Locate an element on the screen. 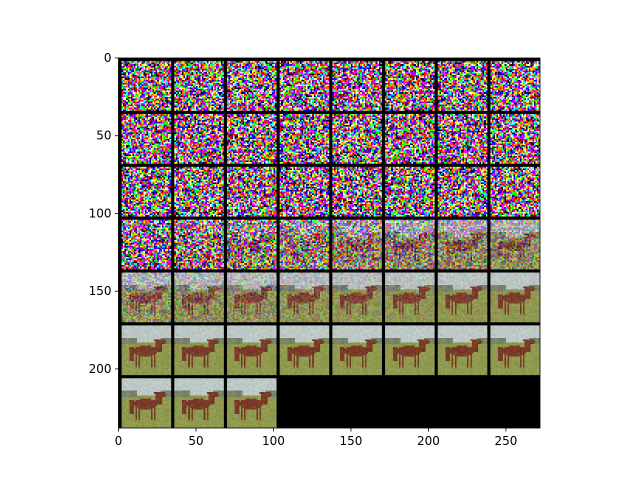  x-tick-label: 100 is located at coordinates (273, 441).